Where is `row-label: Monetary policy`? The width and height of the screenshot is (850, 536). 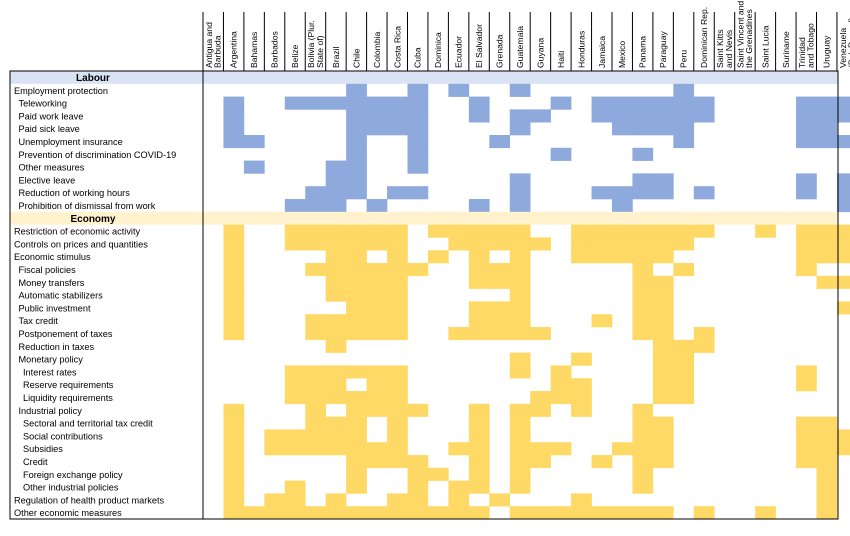 row-label: Monetary policy is located at coordinates (51, 360).